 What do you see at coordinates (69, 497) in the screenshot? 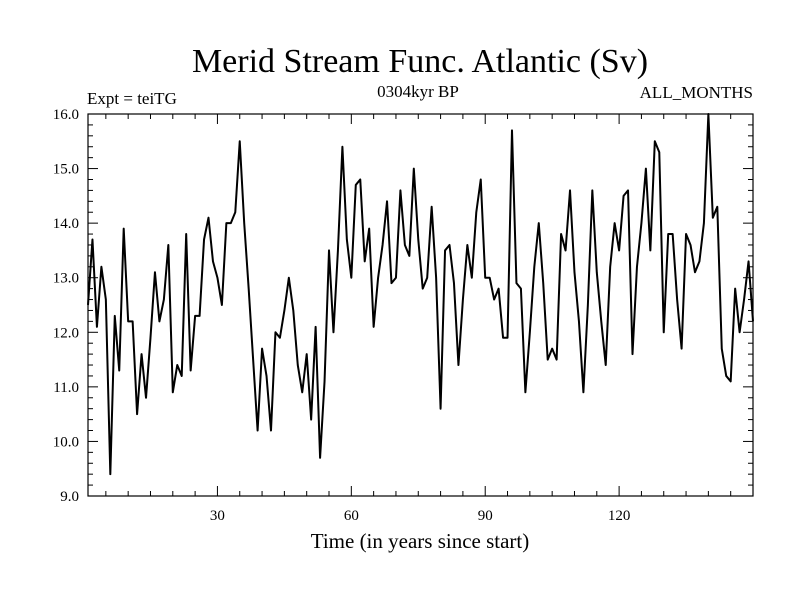
I see `y-tick-label: 9.0` at bounding box center [69, 497].